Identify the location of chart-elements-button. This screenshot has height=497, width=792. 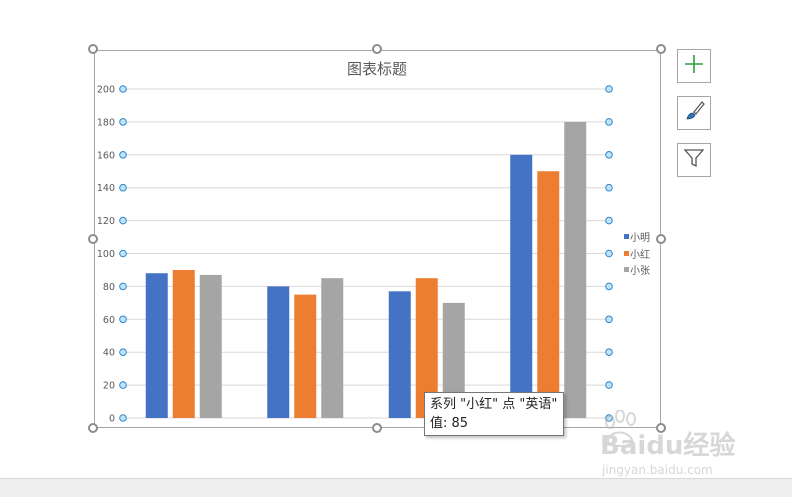
(694, 66).